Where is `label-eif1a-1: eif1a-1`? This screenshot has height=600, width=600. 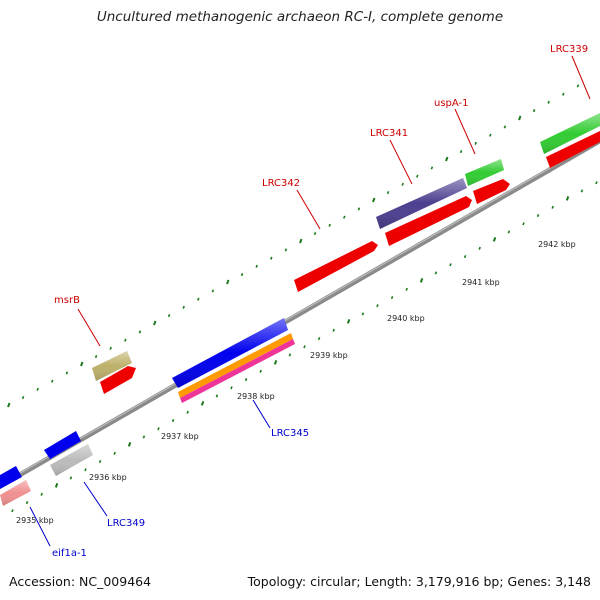
label-eif1a-1: eif1a-1 is located at coordinates (69, 553).